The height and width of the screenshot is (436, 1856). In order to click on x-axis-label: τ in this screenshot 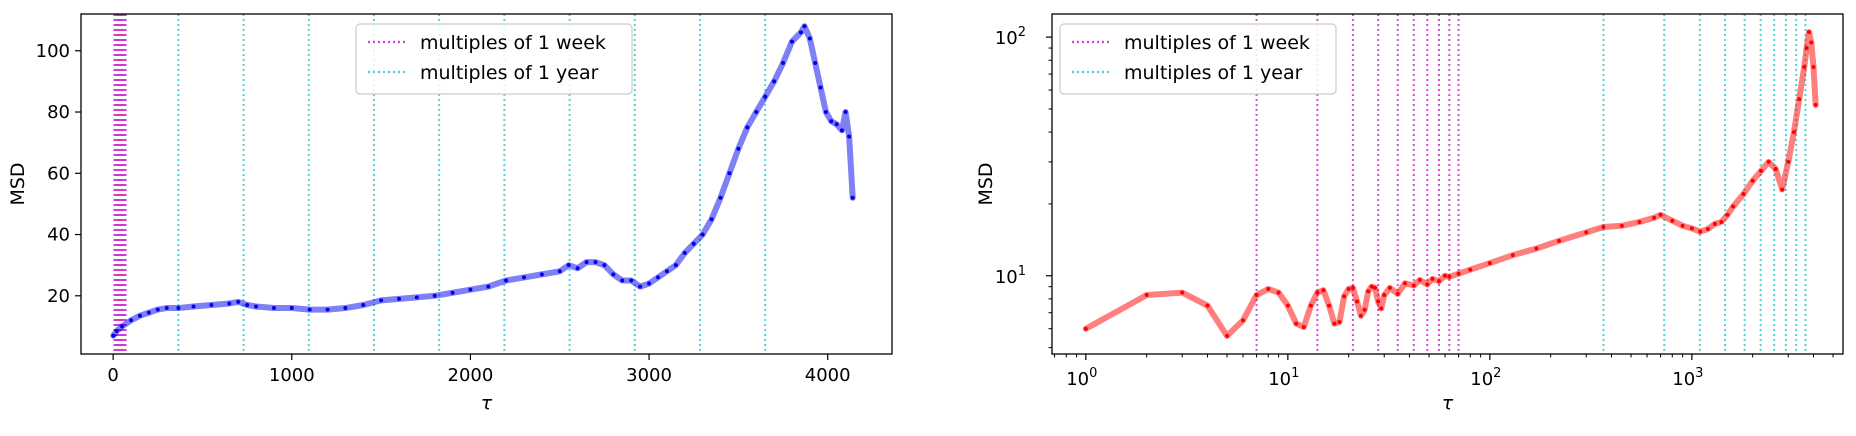, I will do `click(1448, 403)`.